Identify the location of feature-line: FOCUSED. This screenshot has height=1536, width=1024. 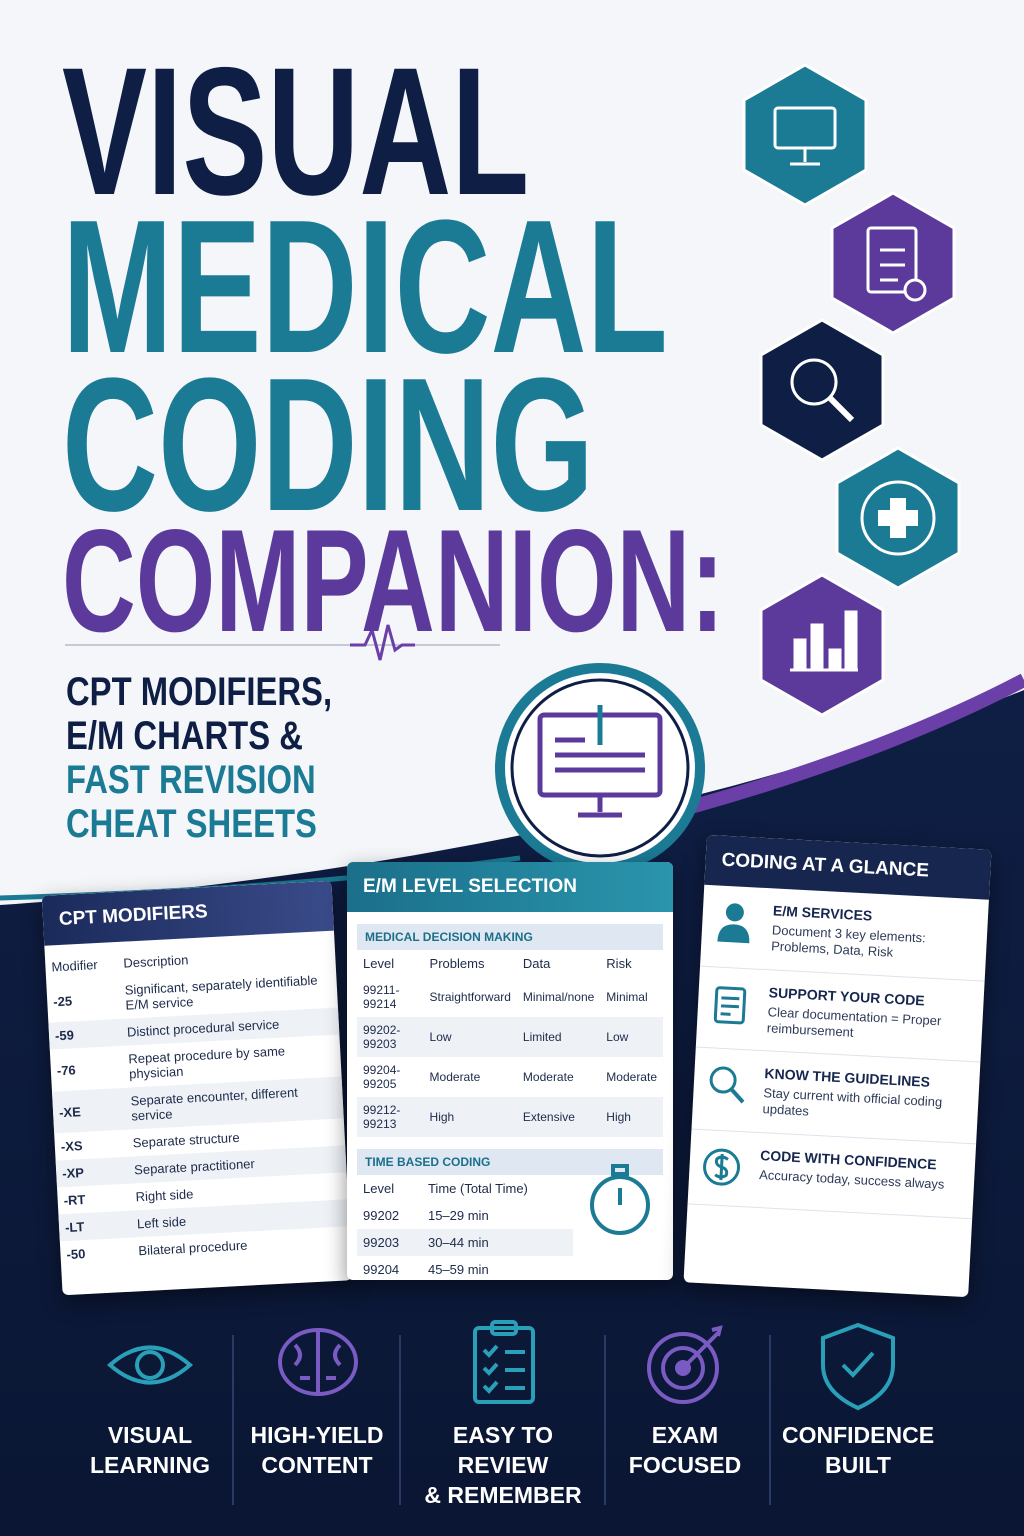
(685, 1465).